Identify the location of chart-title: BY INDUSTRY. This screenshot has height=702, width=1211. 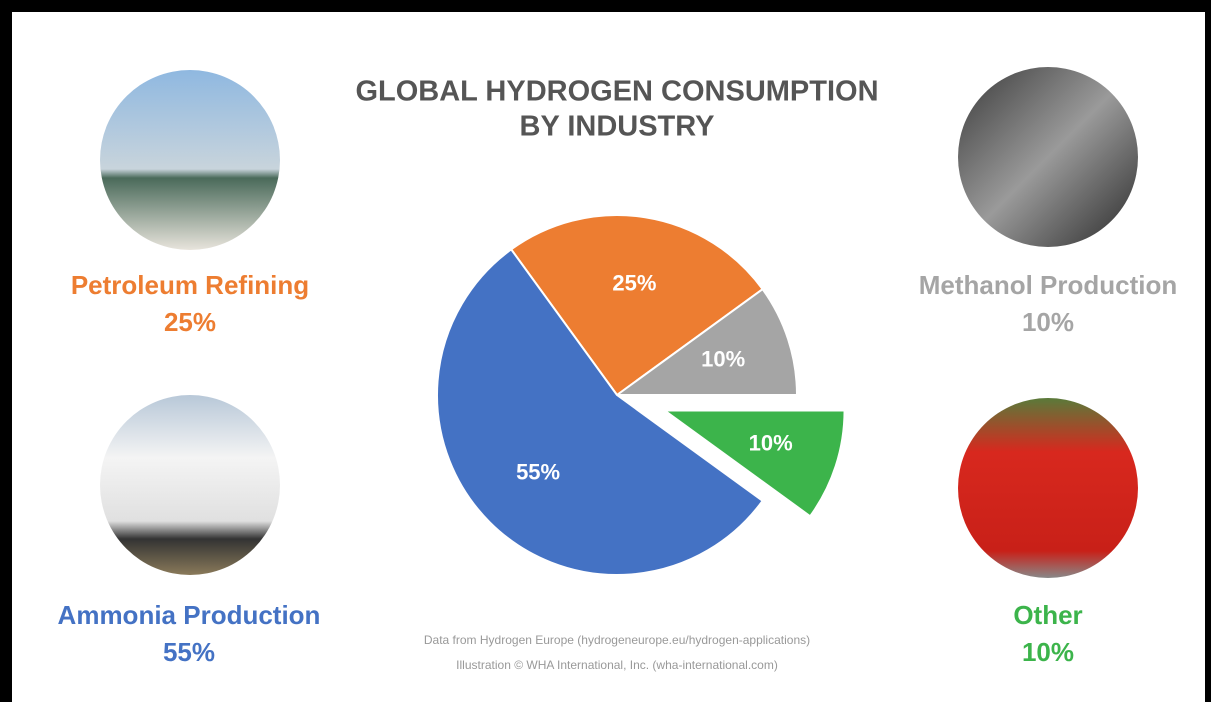
(617, 127).